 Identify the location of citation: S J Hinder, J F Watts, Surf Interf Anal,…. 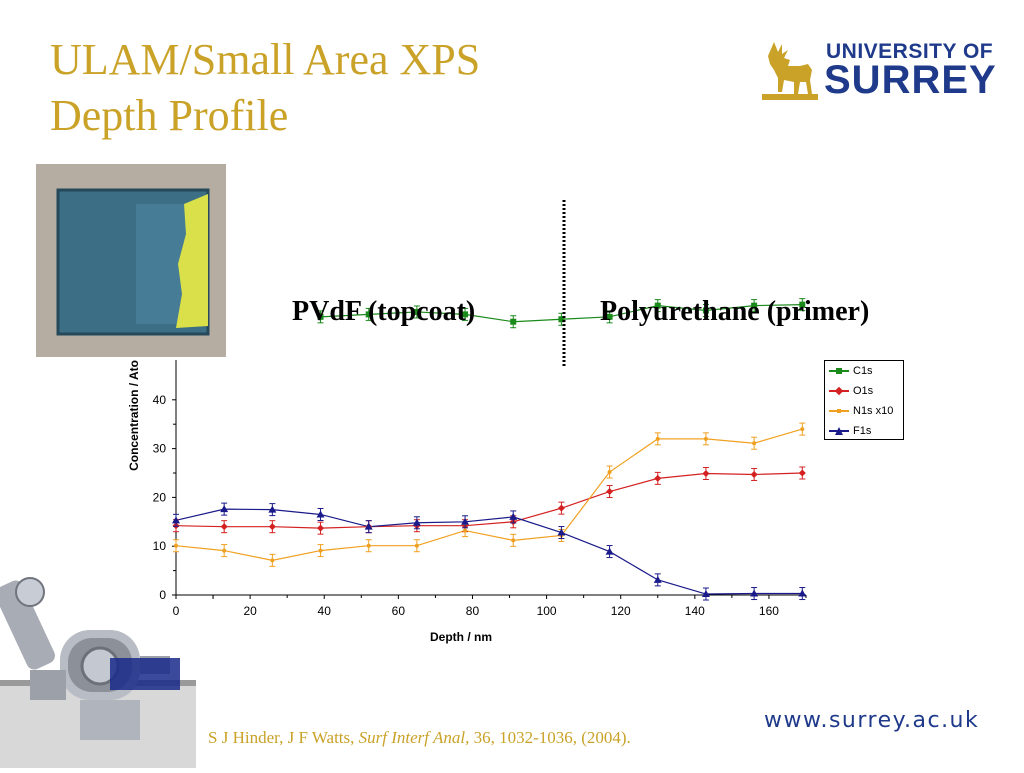
(419, 738).